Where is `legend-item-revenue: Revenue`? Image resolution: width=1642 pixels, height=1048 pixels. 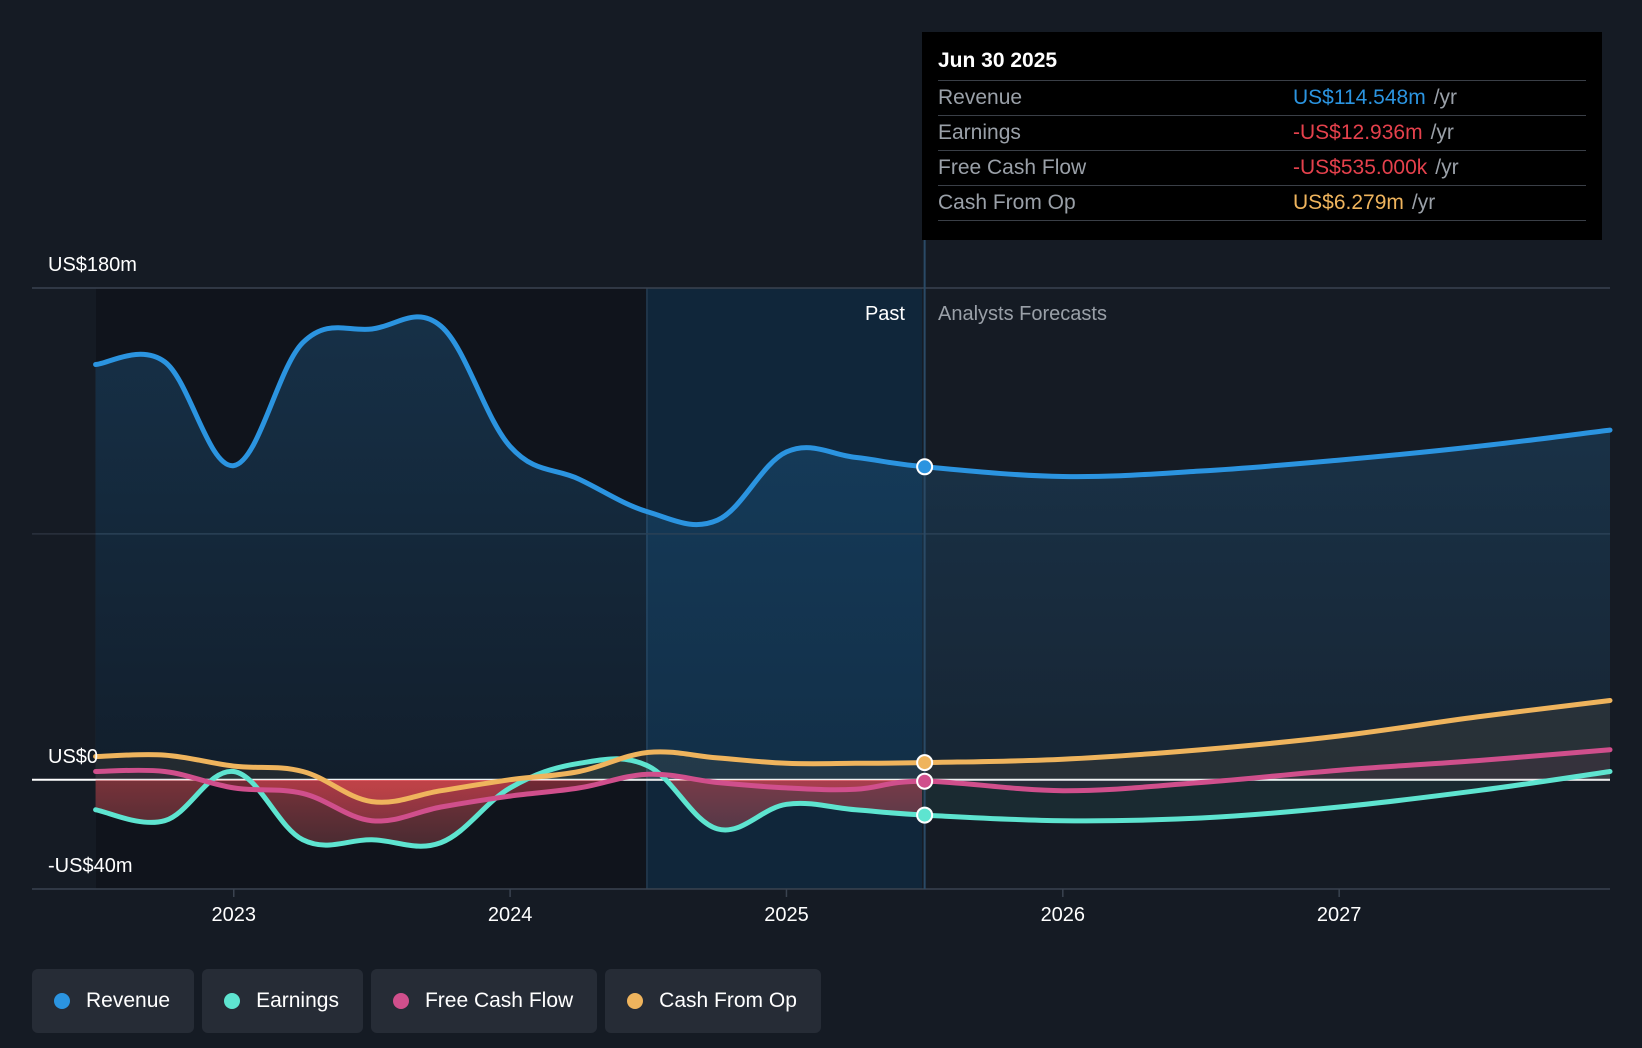 legend-item-revenue: Revenue is located at coordinates (113, 1001).